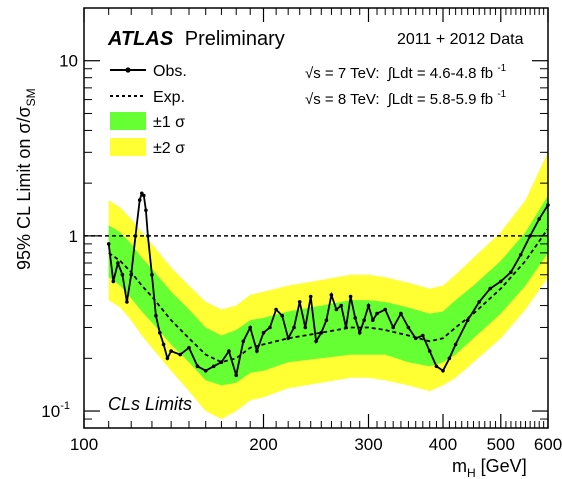 This screenshot has height=479, width=562. Describe the element at coordinates (443, 444) in the screenshot. I see `x-tick-label: 400` at that location.